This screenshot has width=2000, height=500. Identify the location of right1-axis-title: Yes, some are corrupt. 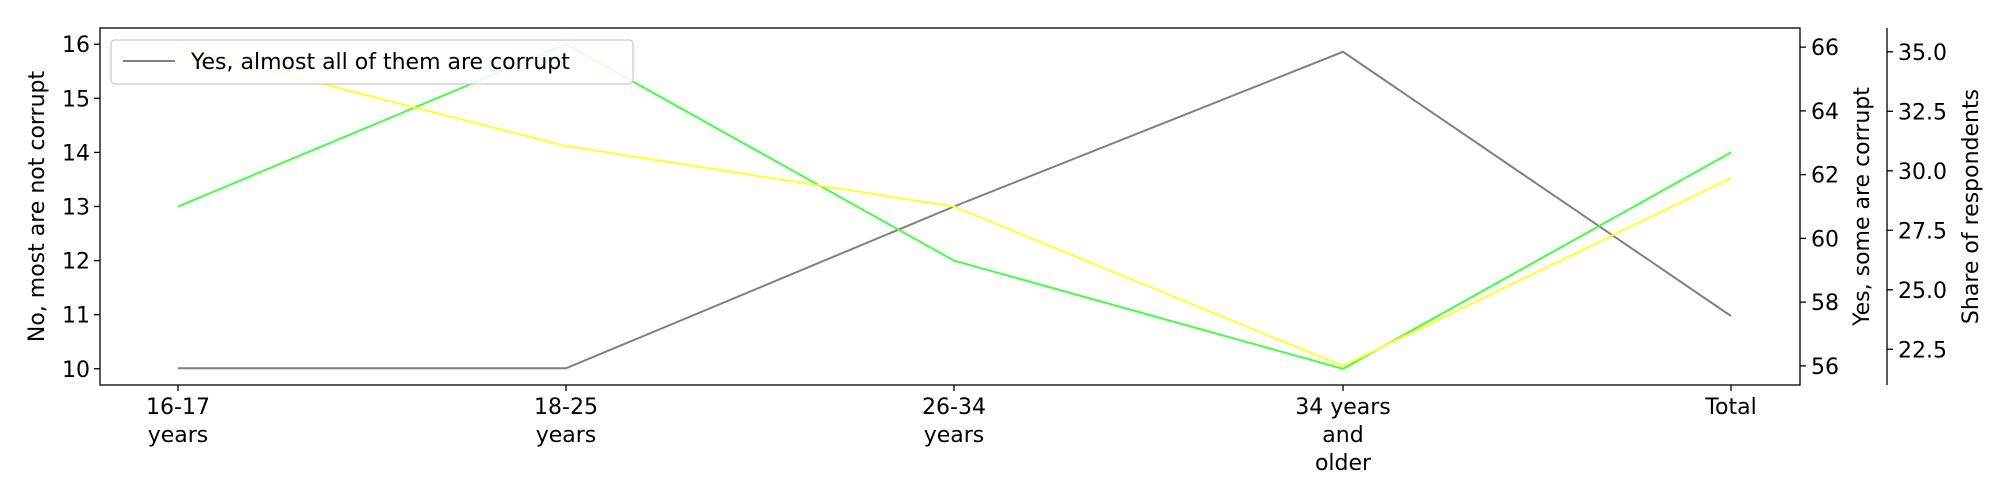
(1862, 207).